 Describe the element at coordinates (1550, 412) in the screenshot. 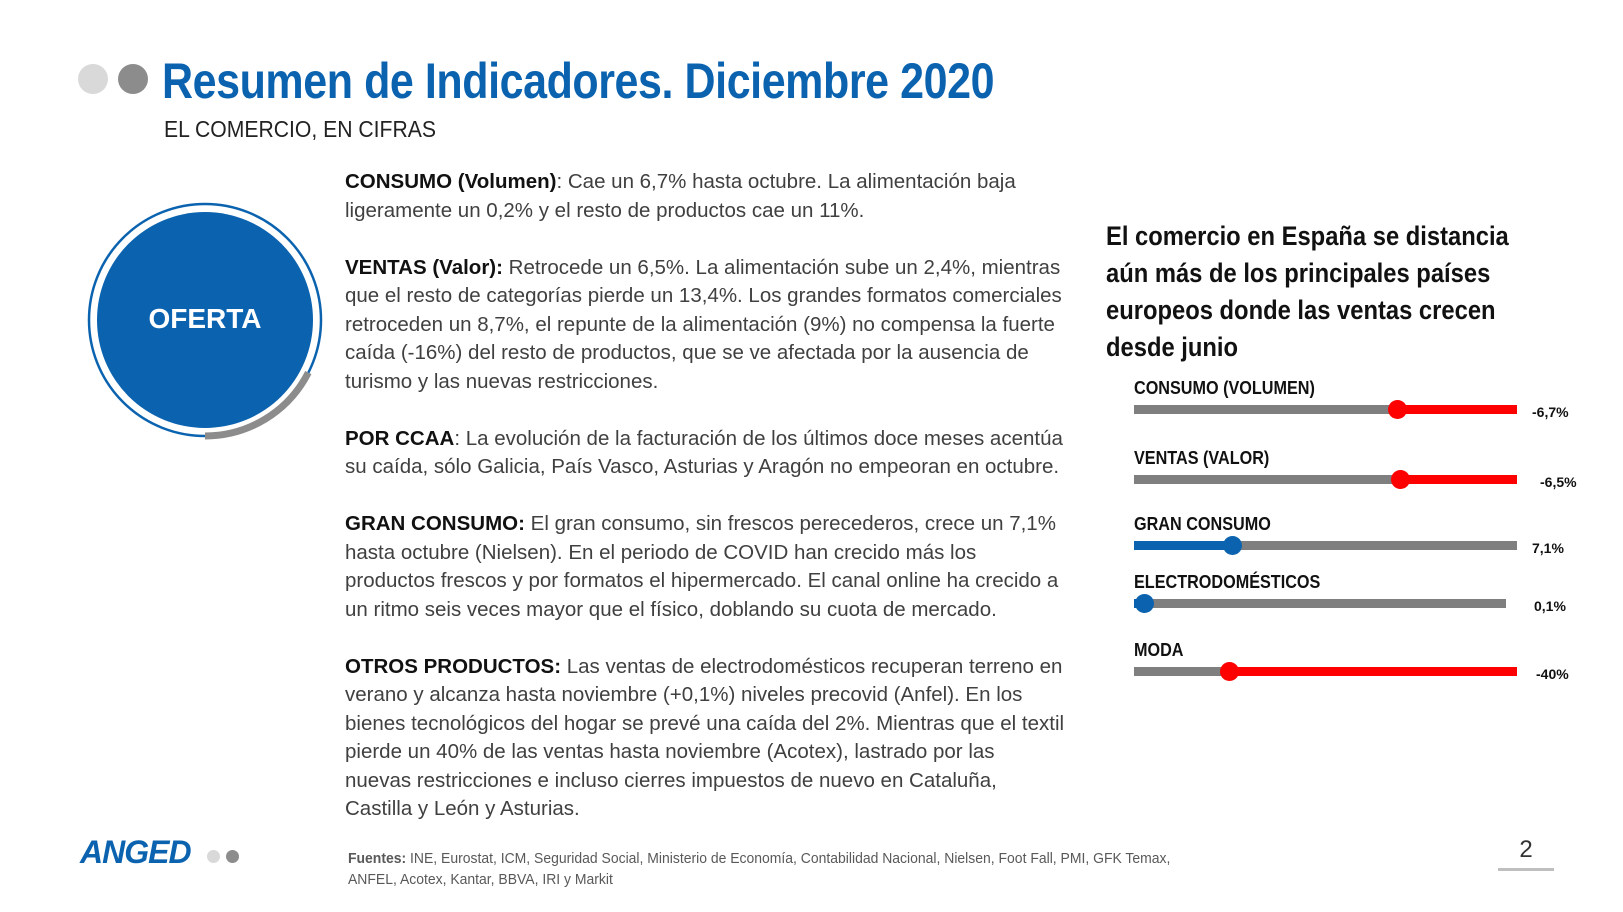

I see `indicator-value: -6,7%` at that location.